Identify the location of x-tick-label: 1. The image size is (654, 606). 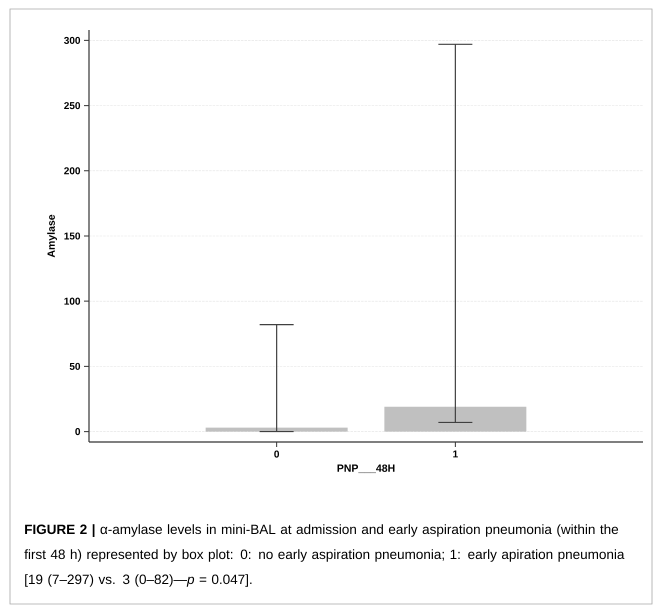
(455, 454).